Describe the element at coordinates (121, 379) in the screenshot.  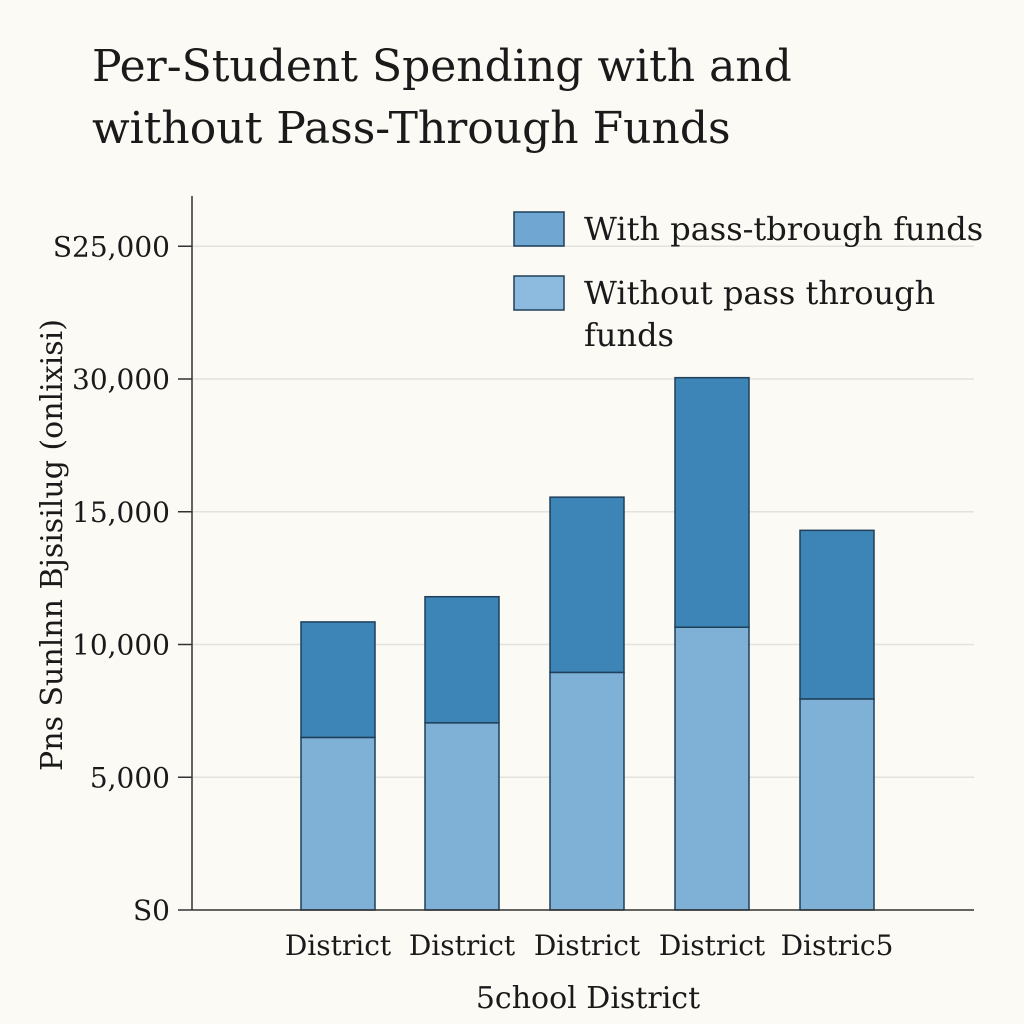
I see `y-tick-label: 30,000` at that location.